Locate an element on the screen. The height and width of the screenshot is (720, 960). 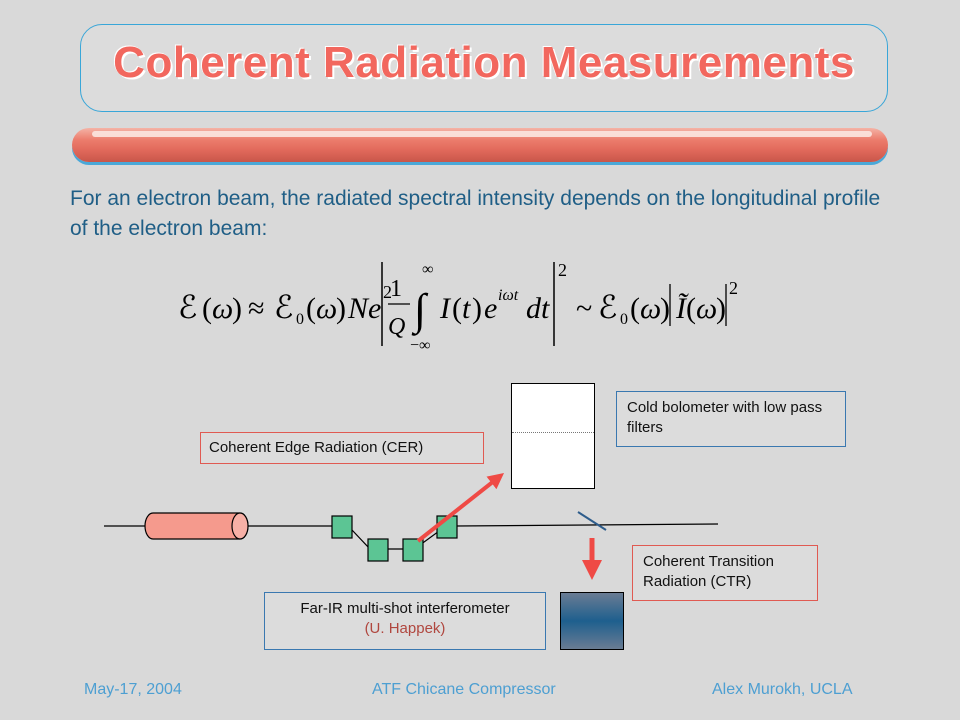
svg-text: I is located at coordinates (445, 308).